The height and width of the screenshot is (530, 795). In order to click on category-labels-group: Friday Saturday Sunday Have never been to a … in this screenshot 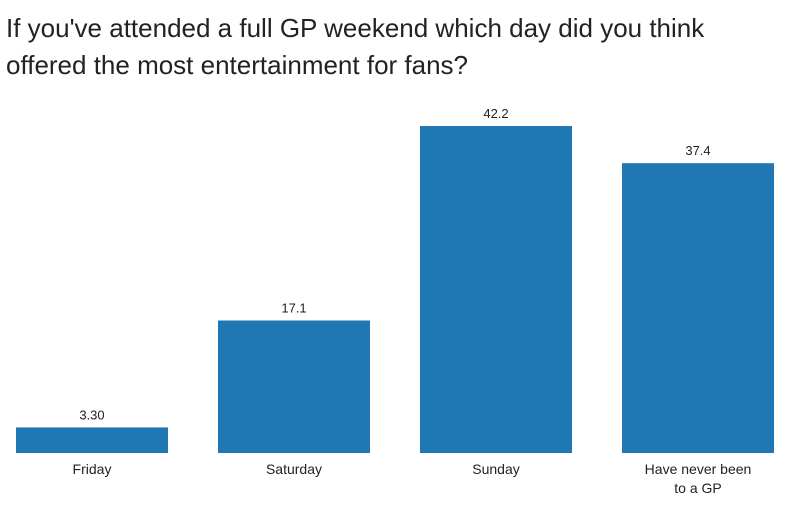, I will do `click(412, 478)`.